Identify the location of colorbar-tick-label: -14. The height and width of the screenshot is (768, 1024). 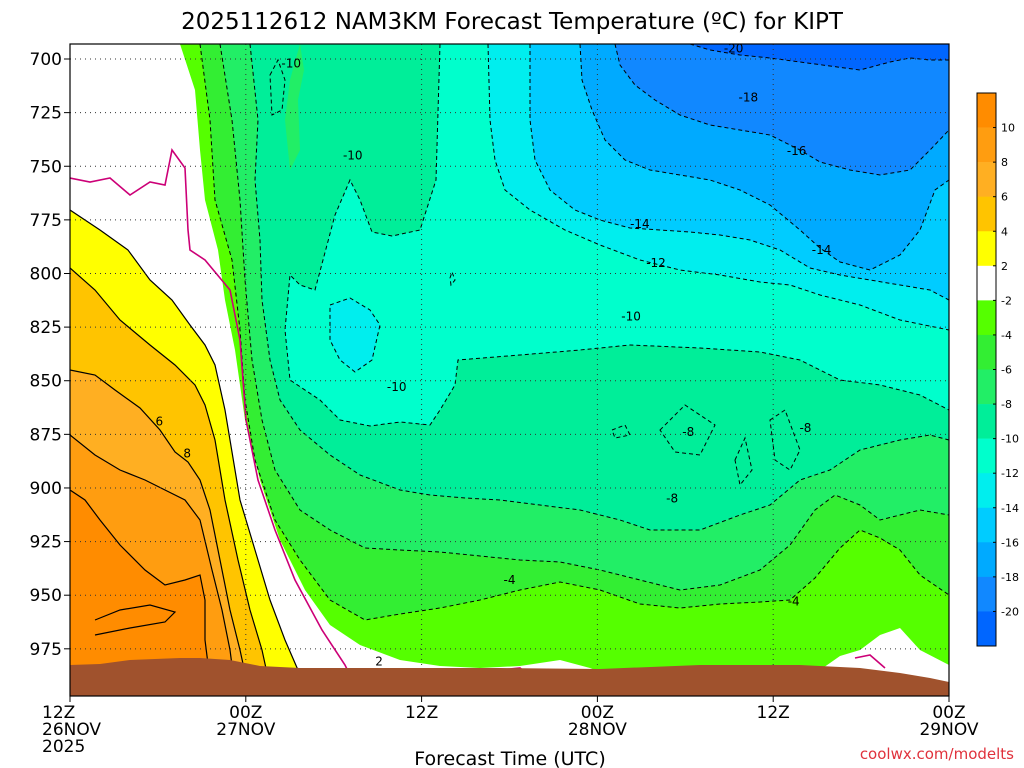
(1010, 508).